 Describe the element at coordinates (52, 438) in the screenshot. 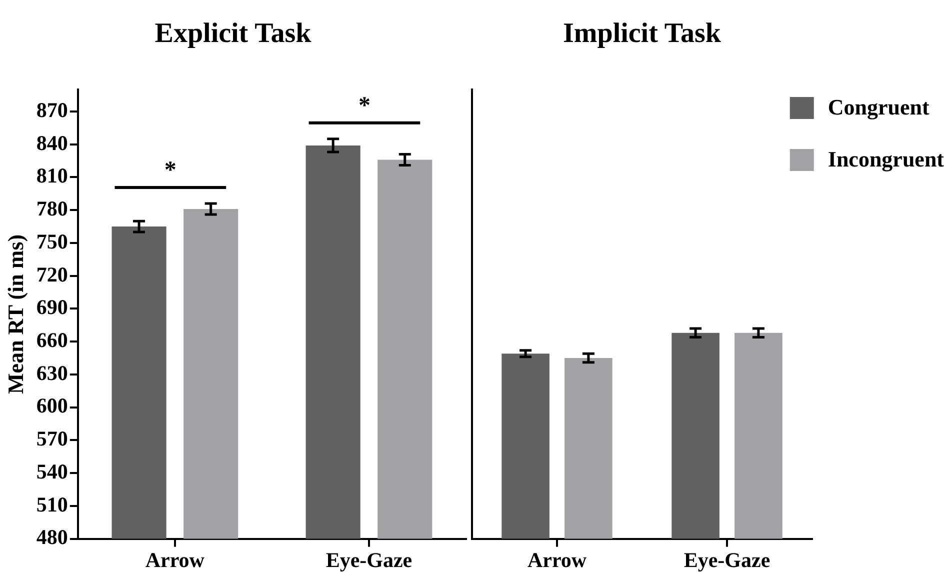

I see `y-tick-label: 570` at that location.